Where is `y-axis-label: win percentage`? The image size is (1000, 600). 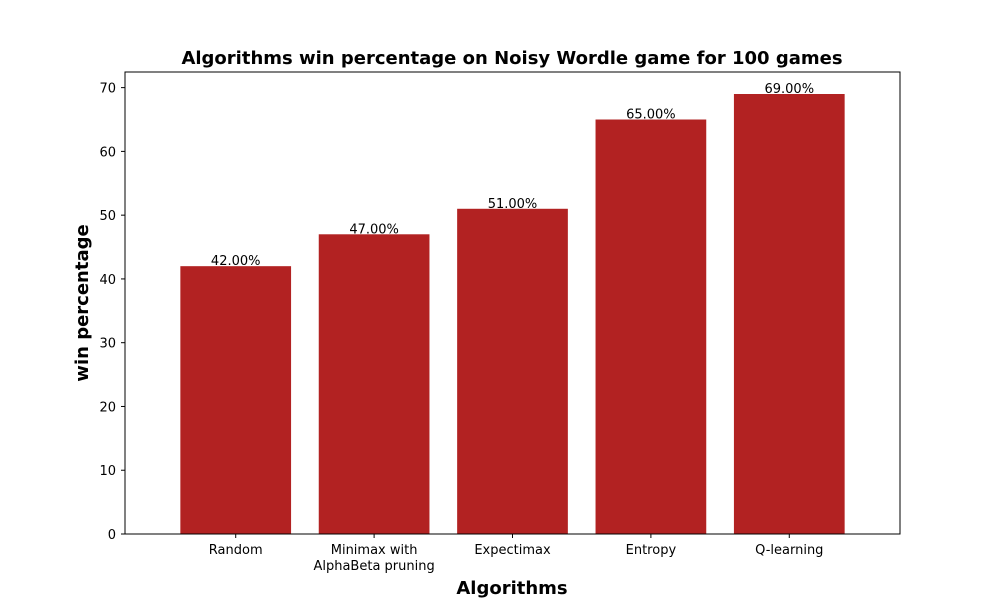
y-axis-label: win percentage is located at coordinates (82, 302).